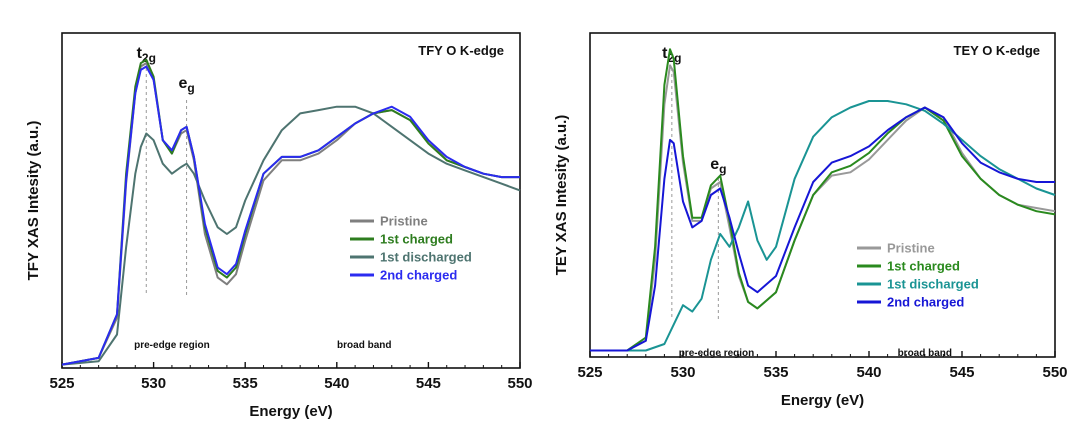  What do you see at coordinates (290, 411) in the screenshot?
I see `tfy-x-axis-label: Energy (eV)` at bounding box center [290, 411].